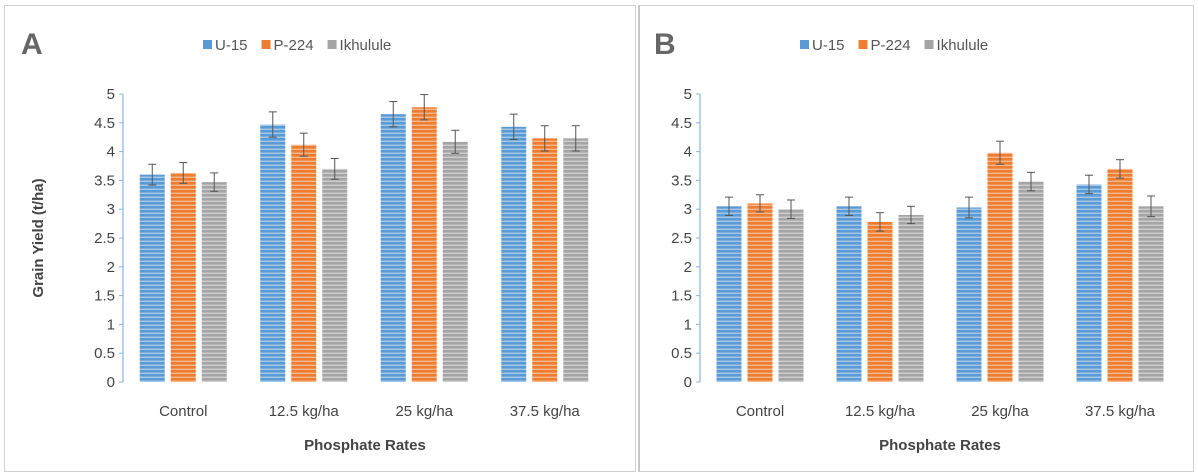 The width and height of the screenshot is (1198, 475). What do you see at coordinates (32, 44) in the screenshot?
I see `panel-label: A` at bounding box center [32, 44].